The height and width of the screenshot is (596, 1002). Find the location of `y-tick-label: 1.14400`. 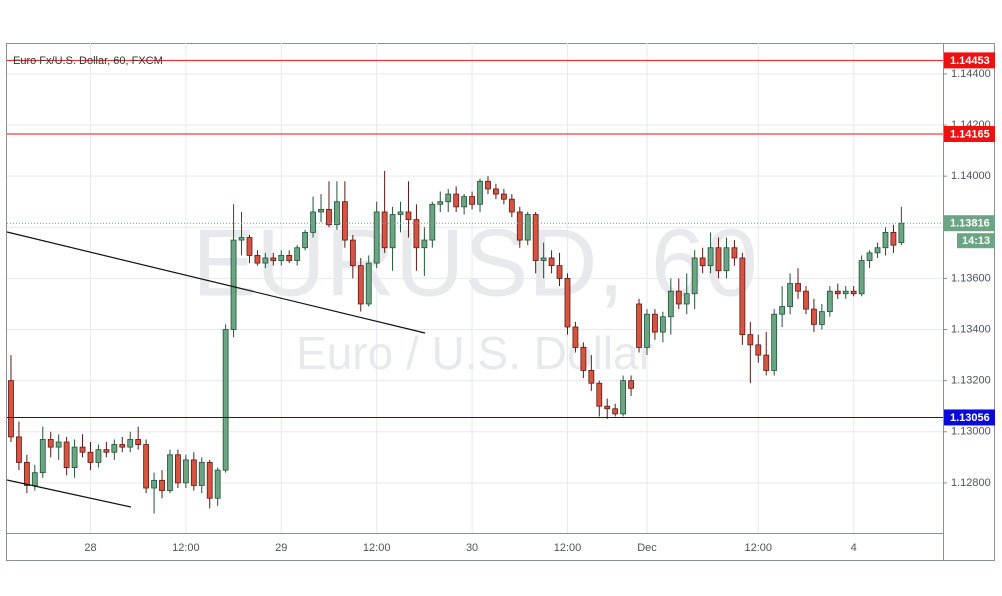

y-tick-label: 1.14400 is located at coordinates (971, 74).